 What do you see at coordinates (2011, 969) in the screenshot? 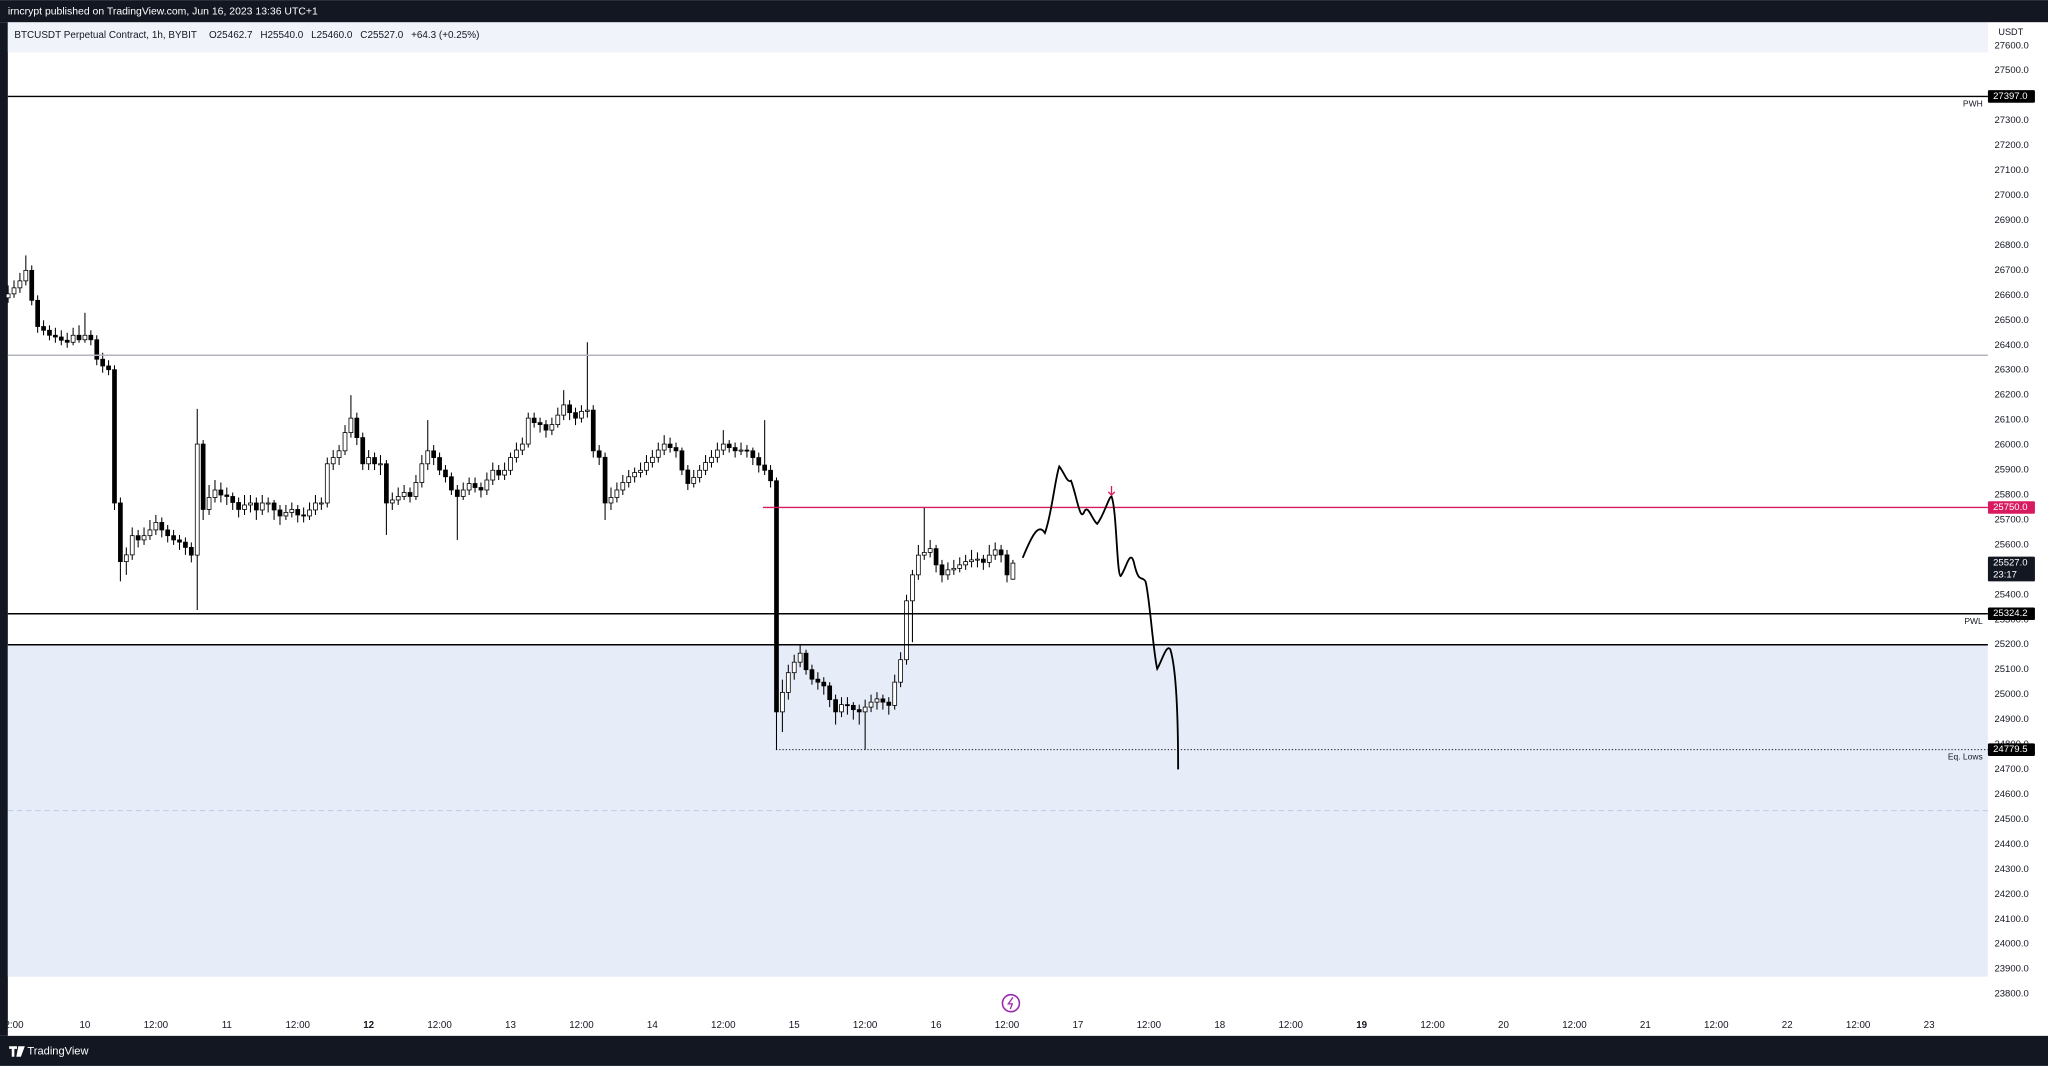
I see `y-tick-label: 23900.0` at bounding box center [2011, 969].